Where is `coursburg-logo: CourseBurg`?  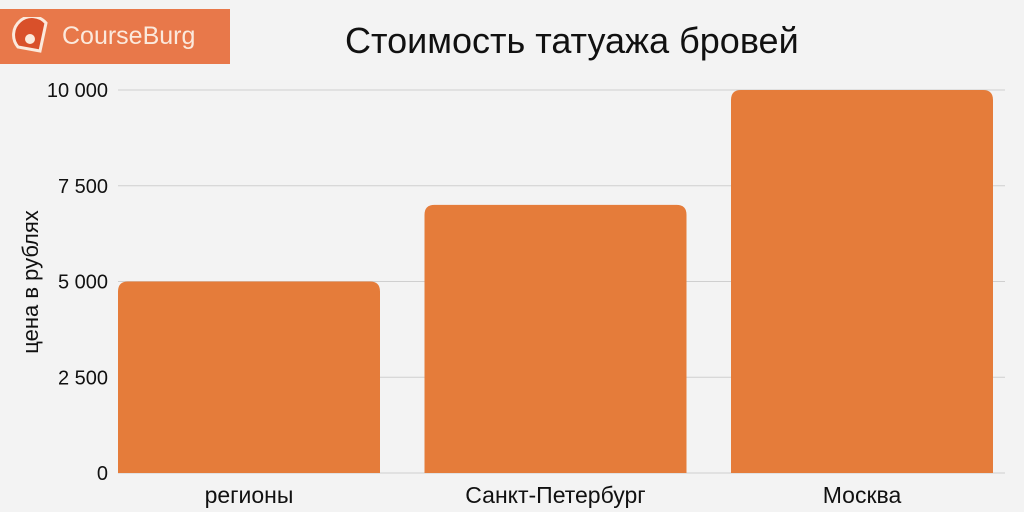
coursburg-logo: CourseBurg is located at coordinates (115, 36).